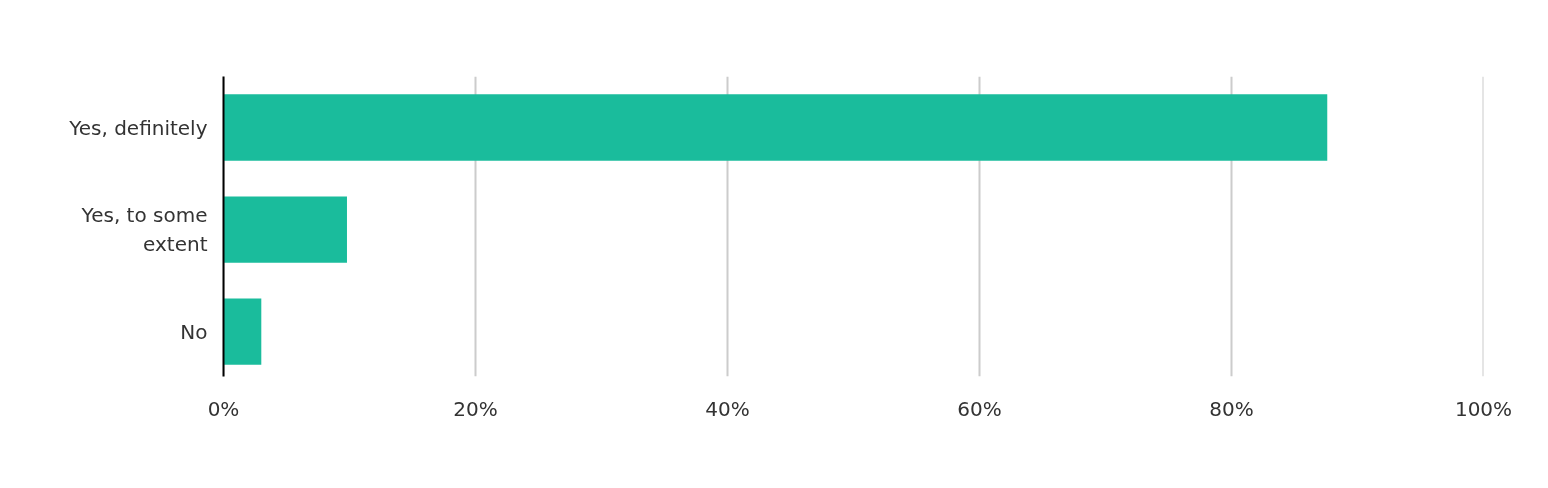  What do you see at coordinates (475, 408) in the screenshot?
I see `x-tick-label: 20%` at bounding box center [475, 408].